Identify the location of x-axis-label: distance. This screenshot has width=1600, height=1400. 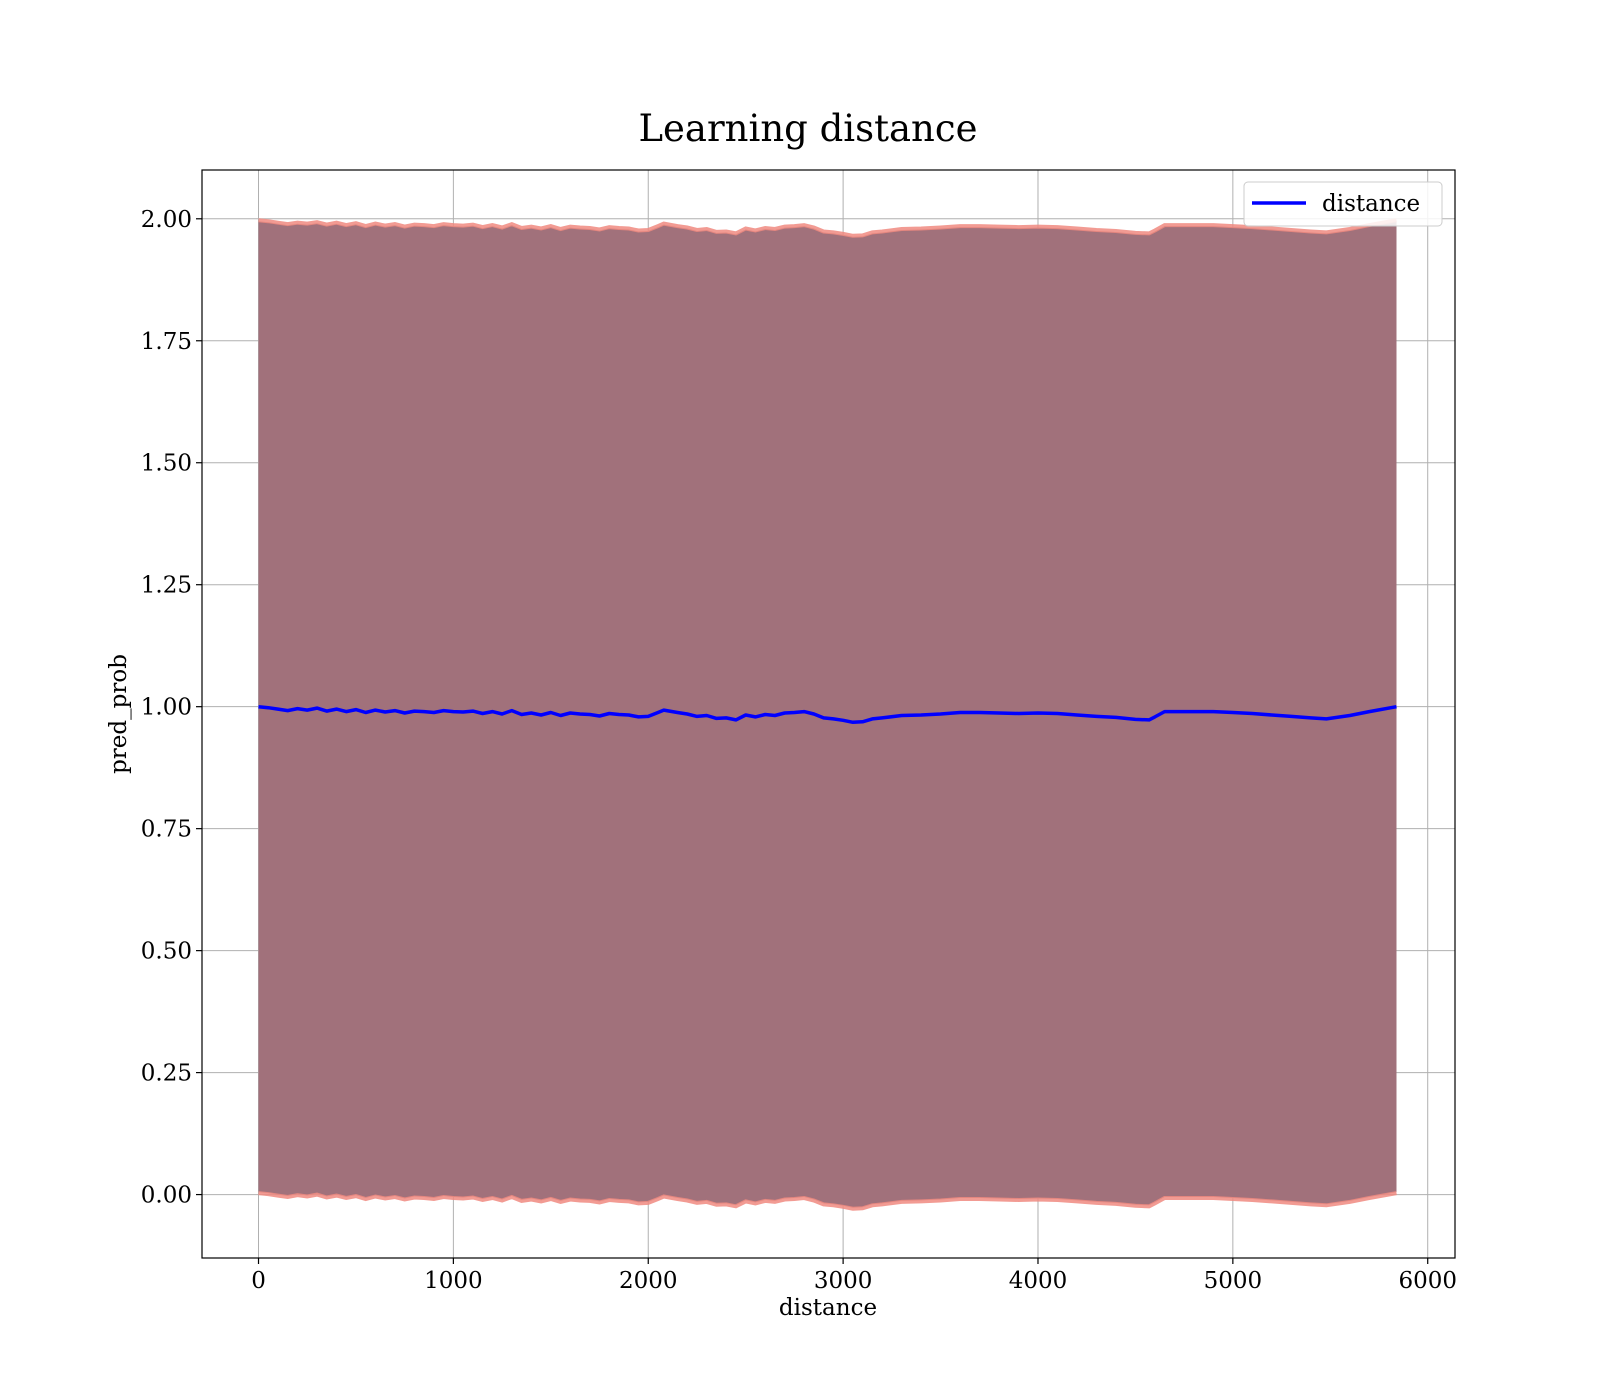
(828, 1308).